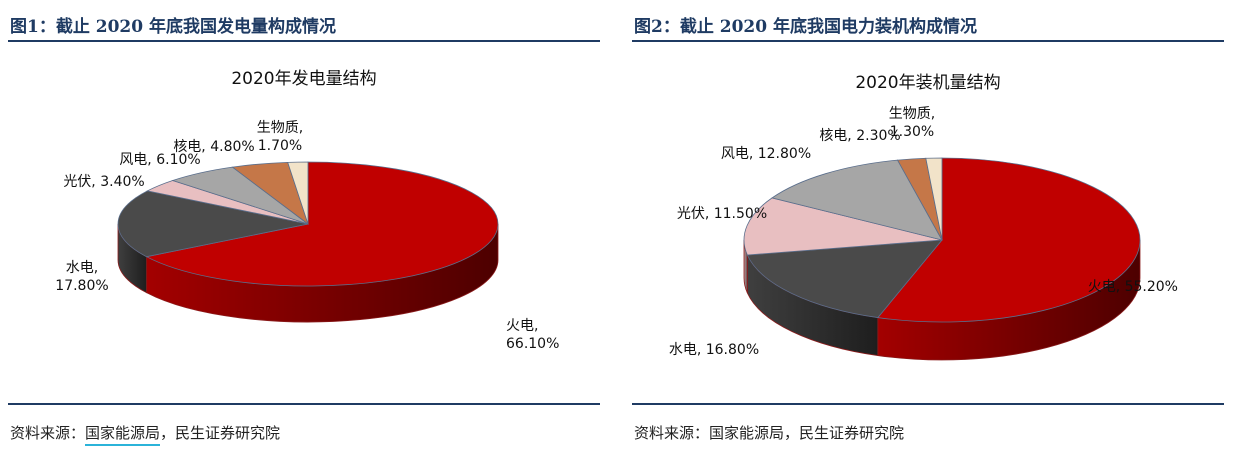  What do you see at coordinates (805, 27) in the screenshot?
I see `figure-title: 图2：截止 2020 年底我国电力装机构成情况` at bounding box center [805, 27].